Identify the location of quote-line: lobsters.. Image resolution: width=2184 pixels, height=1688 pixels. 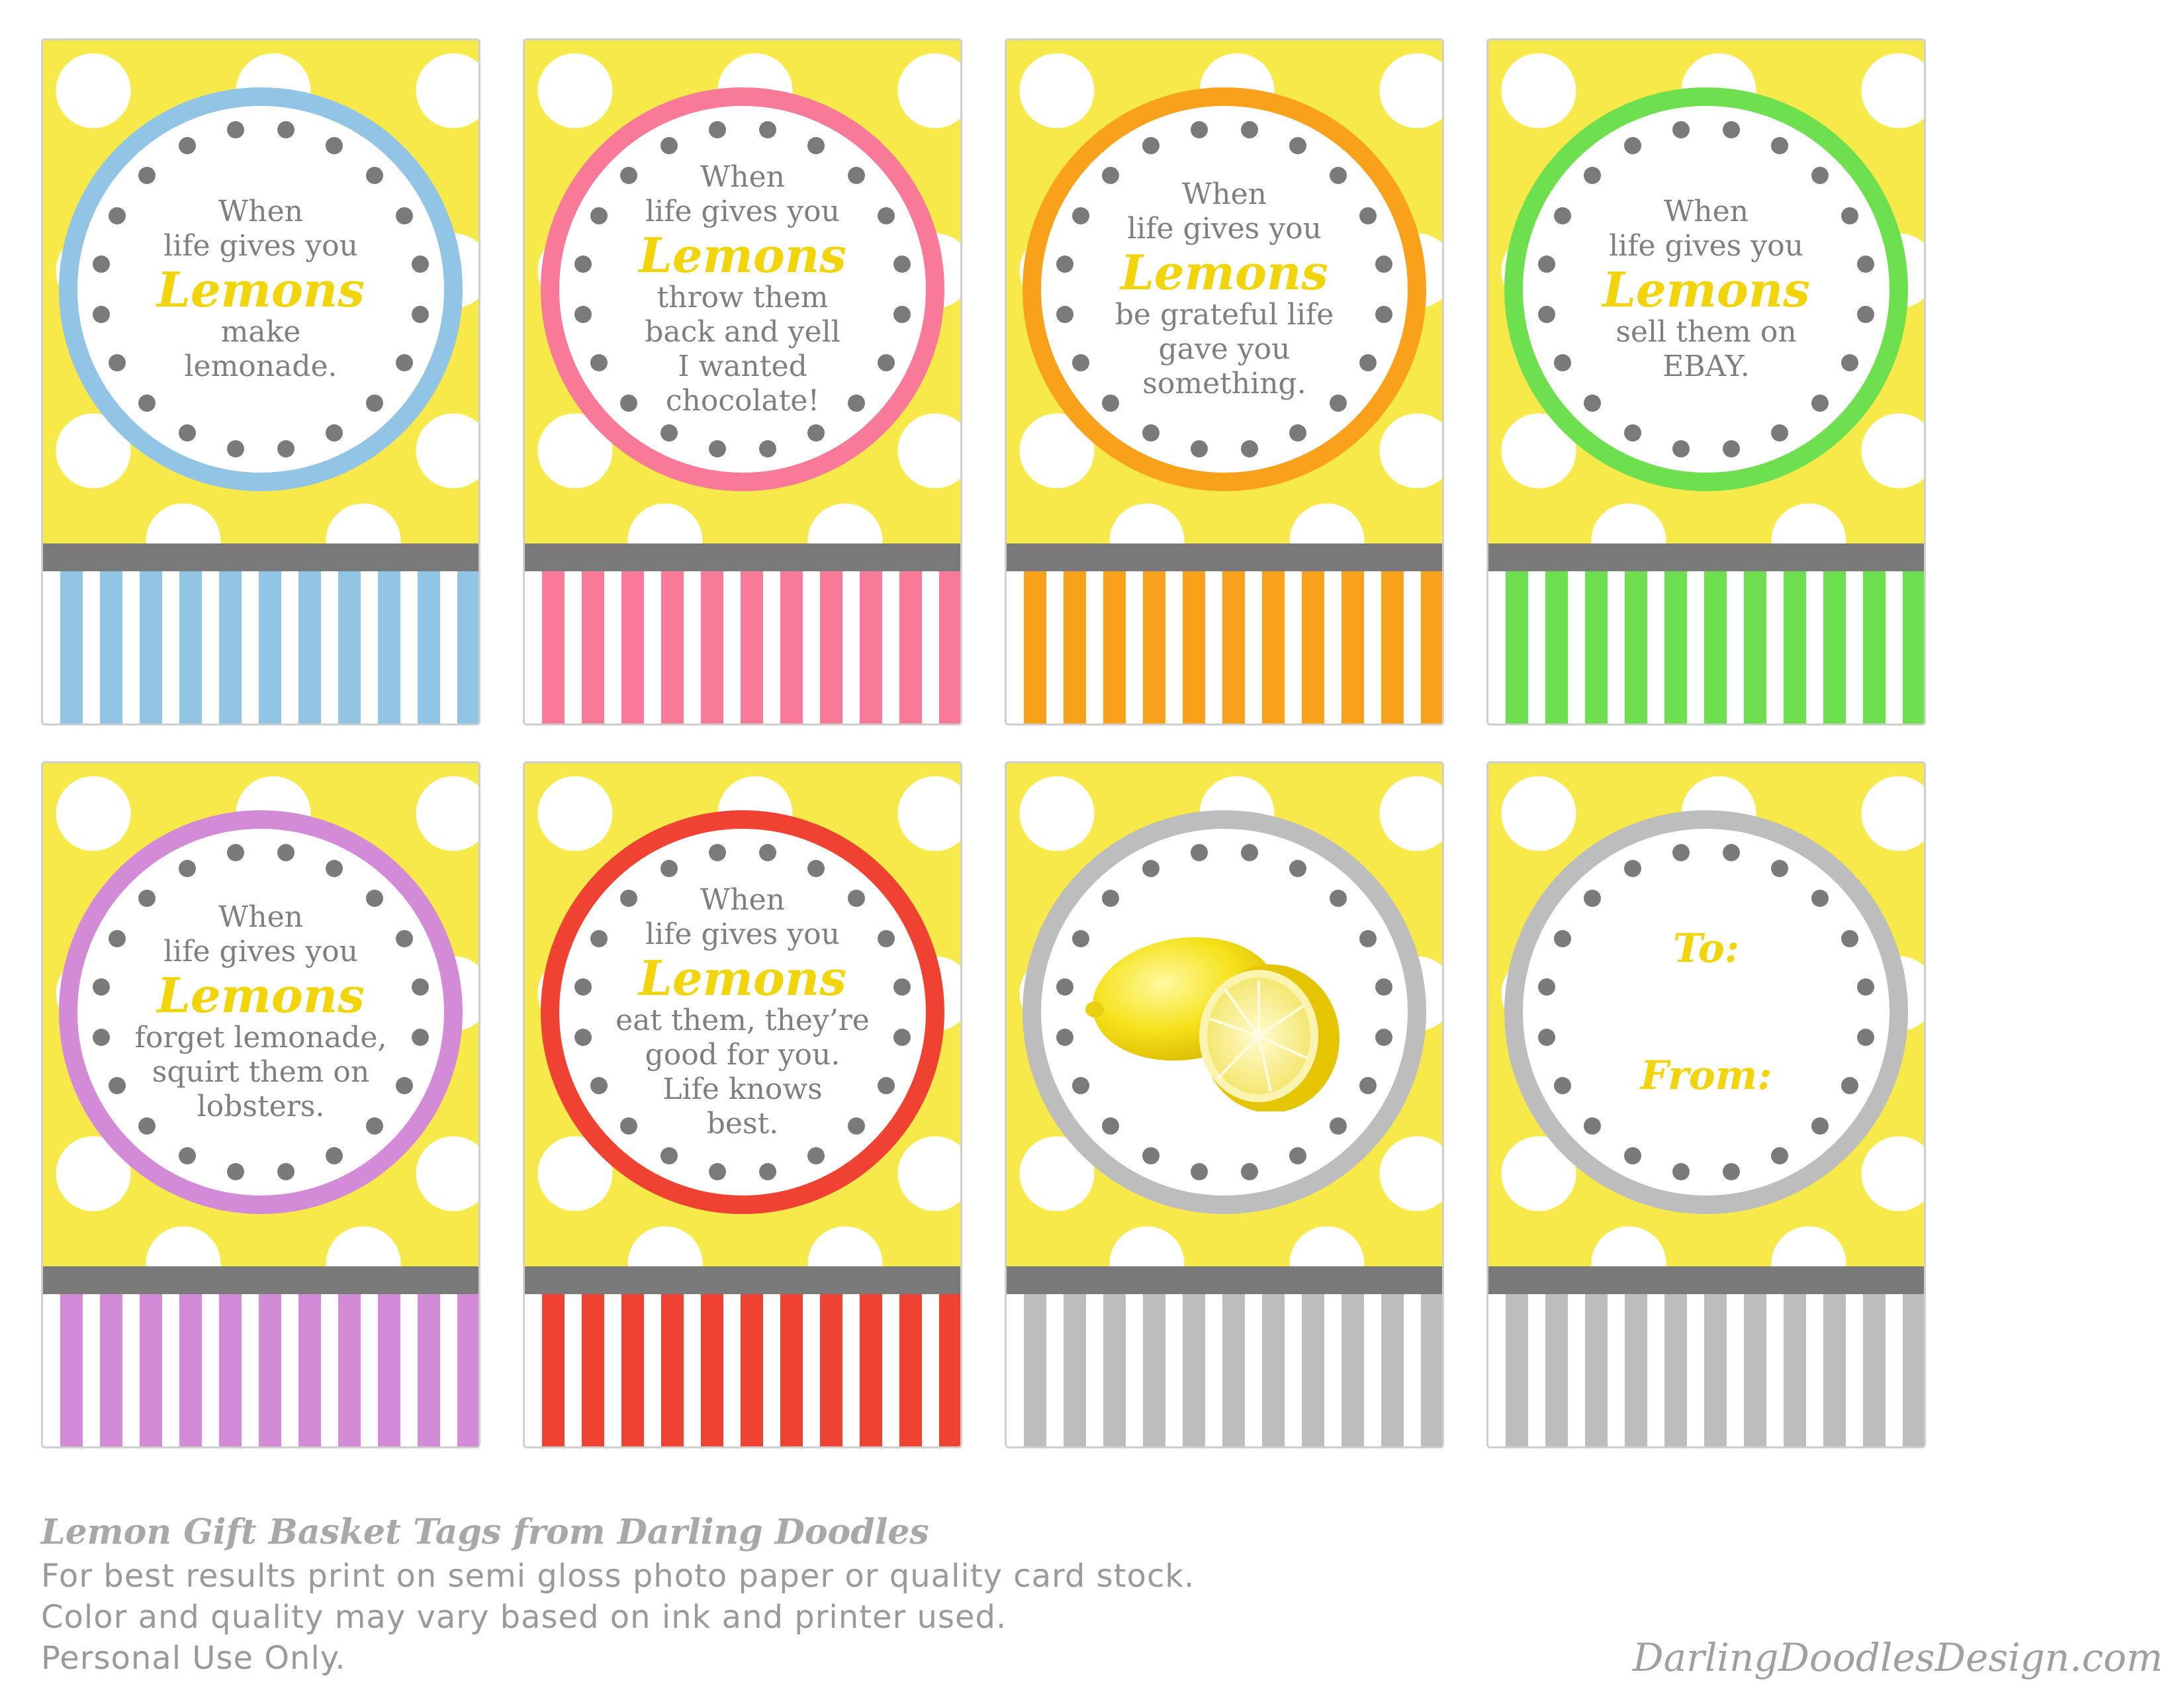
(261, 1106).